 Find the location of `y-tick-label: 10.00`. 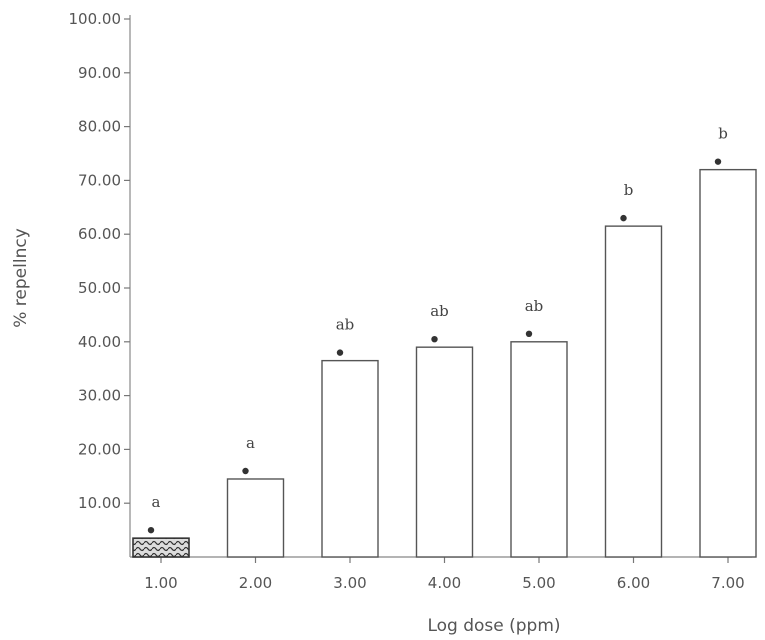

y-tick-label: 10.00 is located at coordinates (99, 503).